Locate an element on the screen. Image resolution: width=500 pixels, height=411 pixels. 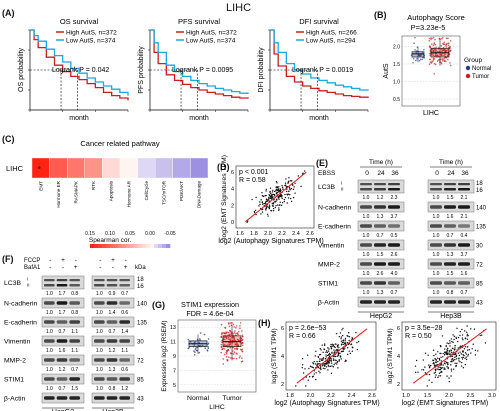
blot-row-label: LC3B is located at coordinates (12, 283).